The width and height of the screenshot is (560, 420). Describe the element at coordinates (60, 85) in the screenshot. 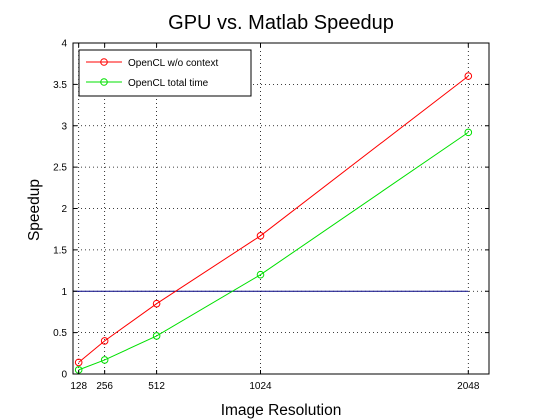

I see `y-tick-label: 3.5` at that location.